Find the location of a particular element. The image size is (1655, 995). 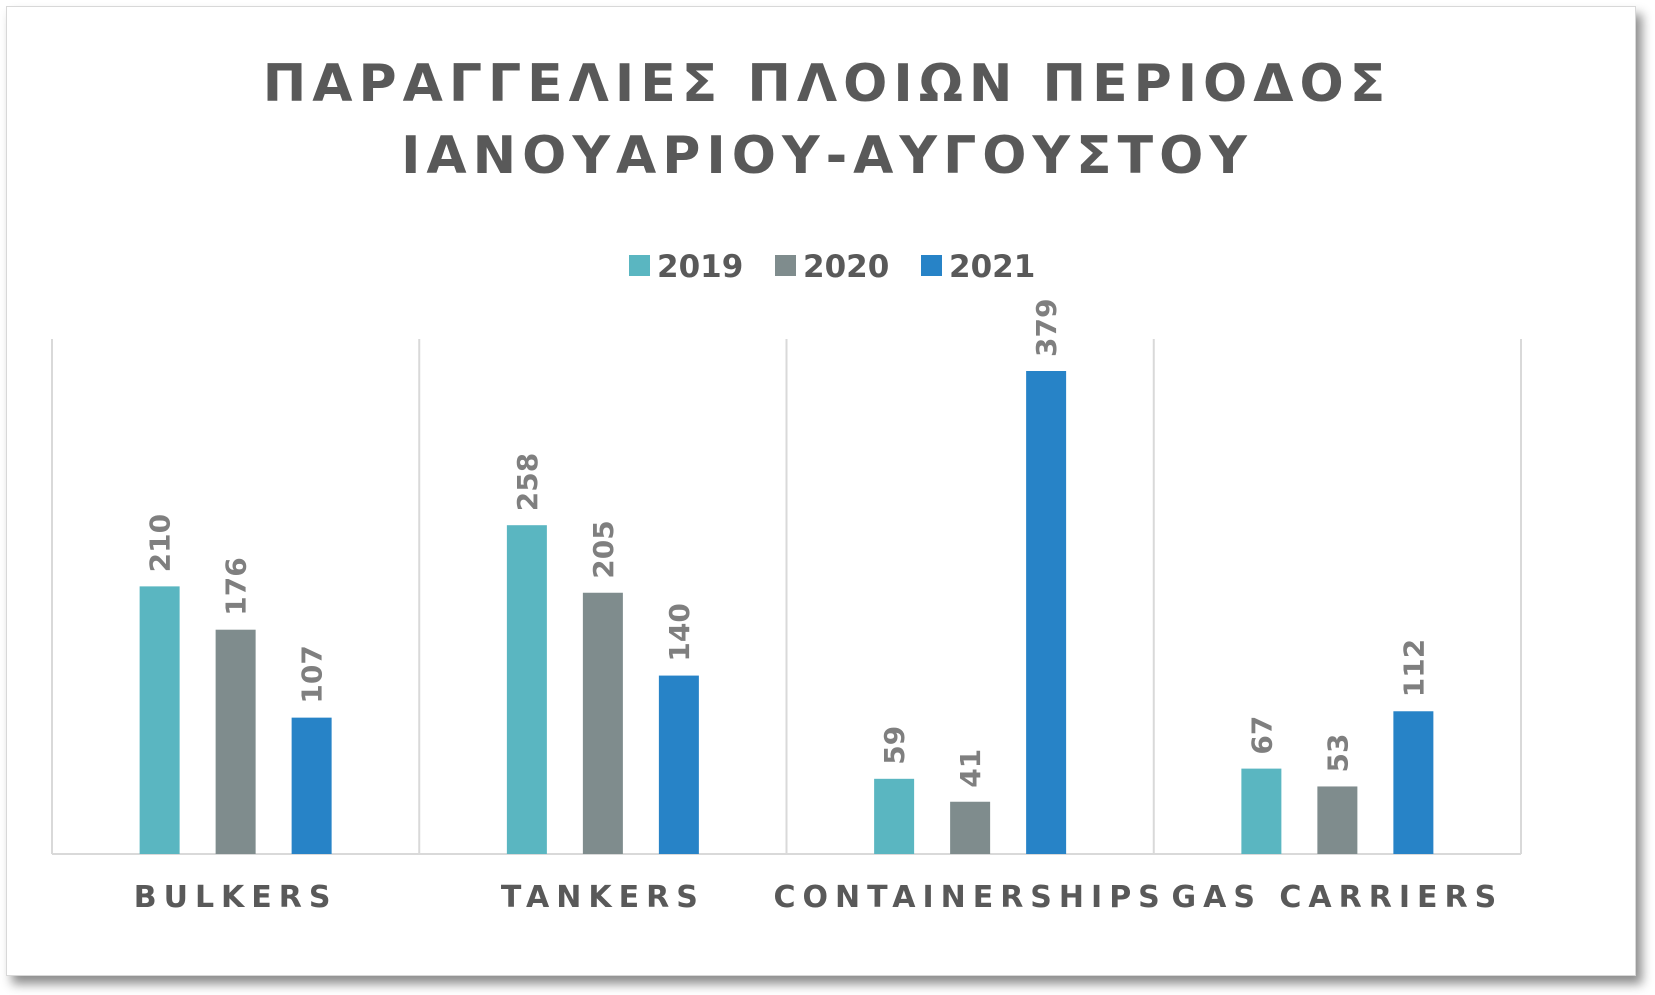

legend-swatch-2020 is located at coordinates (785, 265).